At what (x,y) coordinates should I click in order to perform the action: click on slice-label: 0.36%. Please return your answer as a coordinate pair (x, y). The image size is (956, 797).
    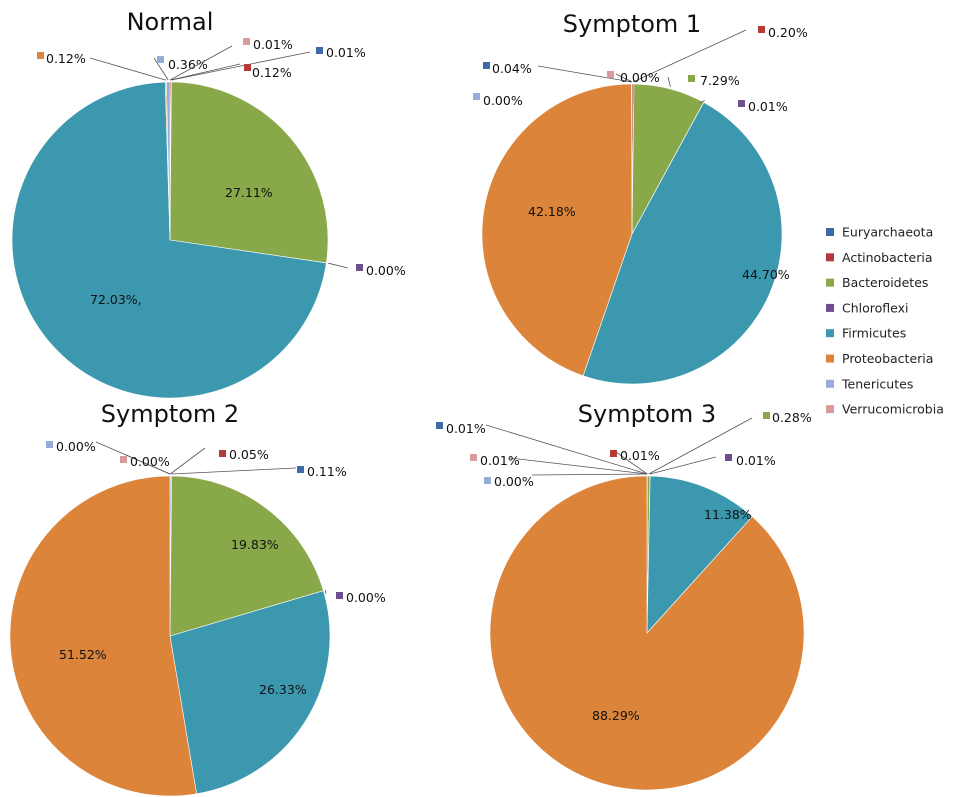
    Looking at the image, I should click on (188, 64).